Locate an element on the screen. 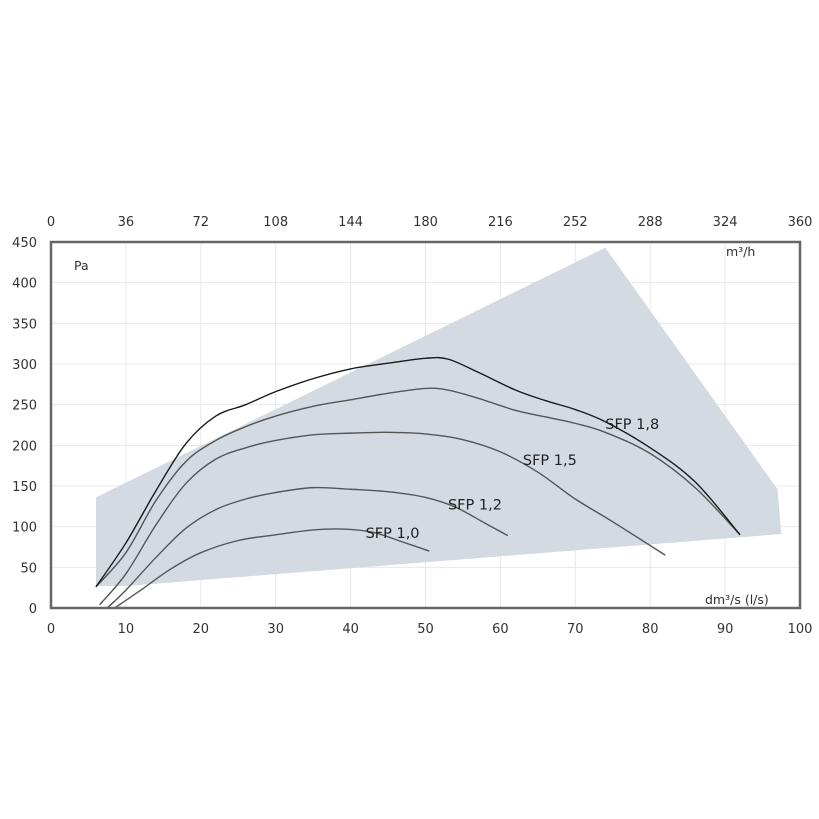  y-tick-label: 200 is located at coordinates (24, 446).